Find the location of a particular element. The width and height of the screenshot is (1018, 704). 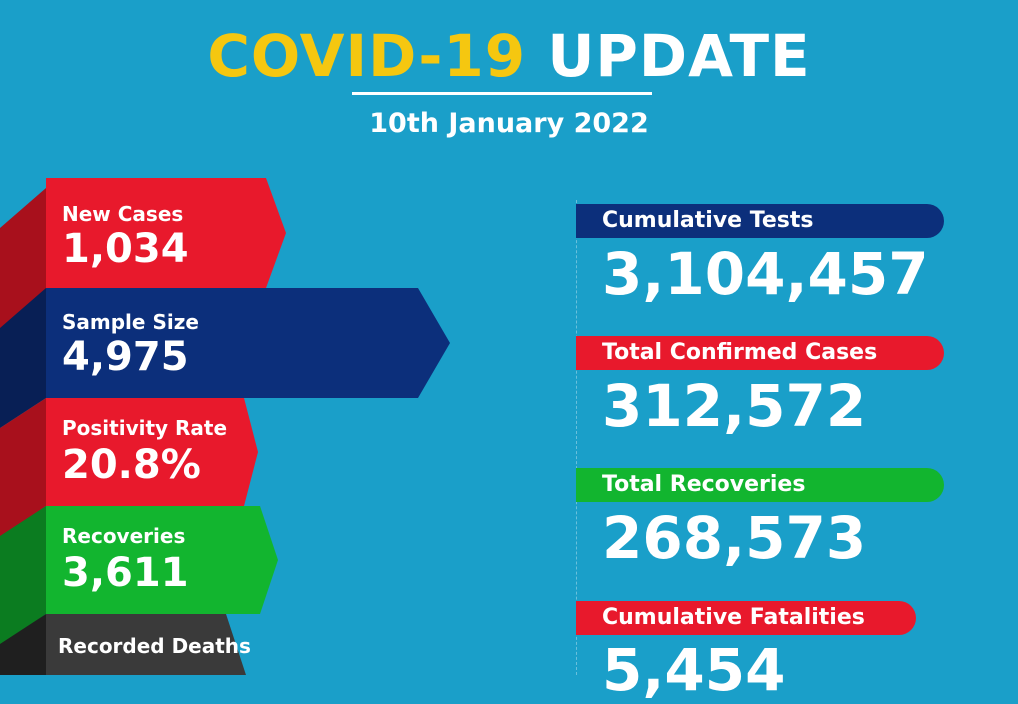

stat-value: 1,034 is located at coordinates (125, 249).